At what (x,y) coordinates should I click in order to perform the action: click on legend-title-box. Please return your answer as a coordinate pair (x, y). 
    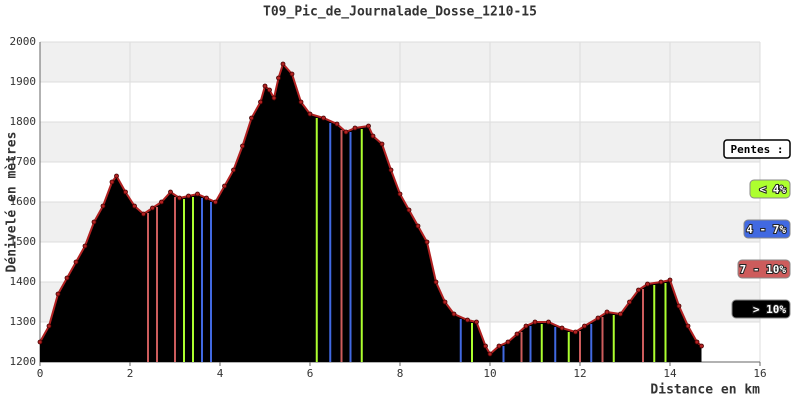
    Looking at the image, I should click on (757, 149).